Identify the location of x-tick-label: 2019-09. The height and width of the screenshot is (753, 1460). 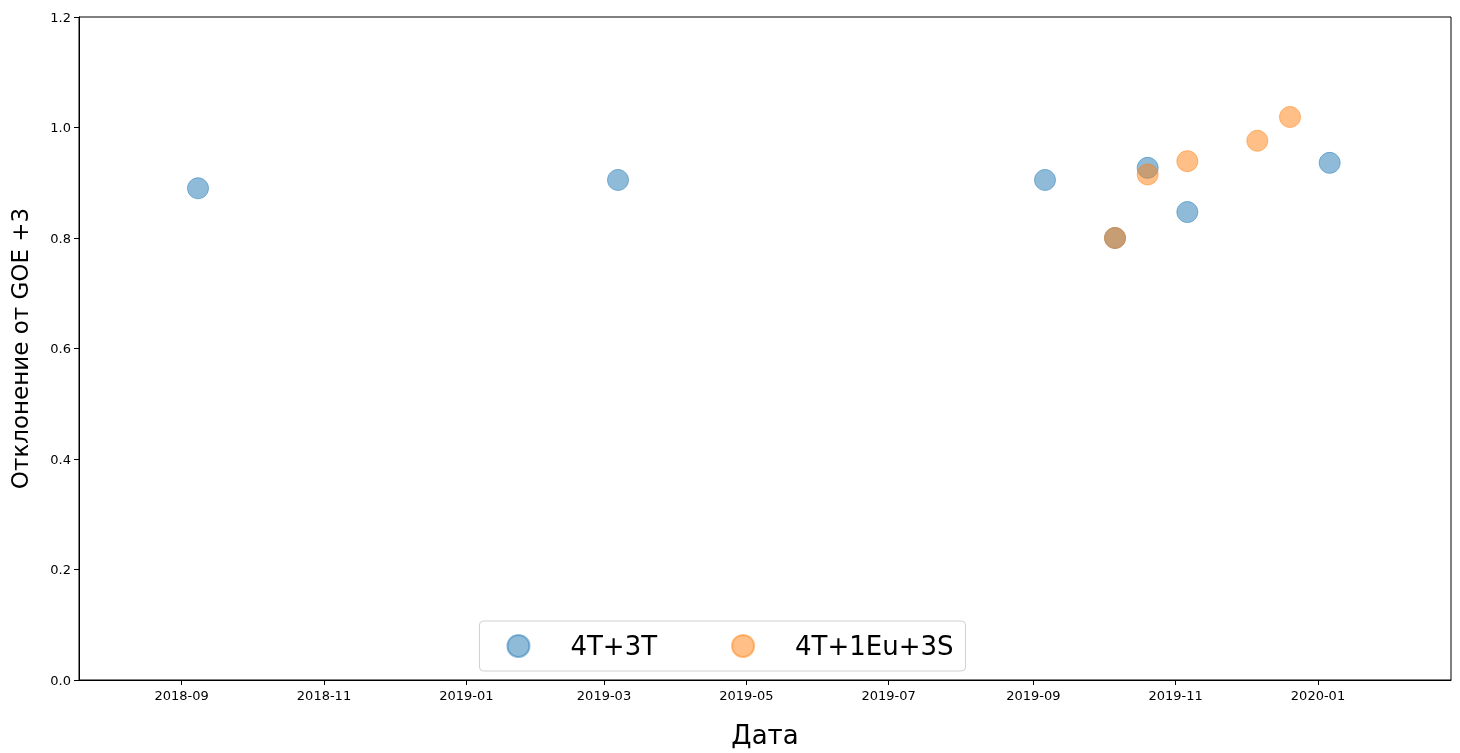
(1033, 695).